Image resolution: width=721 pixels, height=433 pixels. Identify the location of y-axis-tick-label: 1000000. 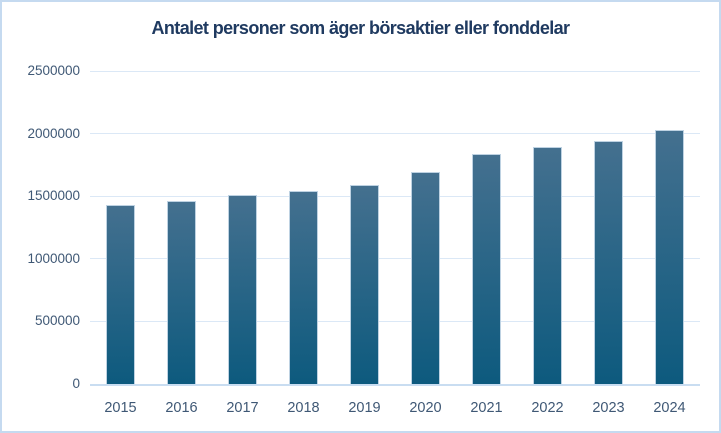
(53, 258).